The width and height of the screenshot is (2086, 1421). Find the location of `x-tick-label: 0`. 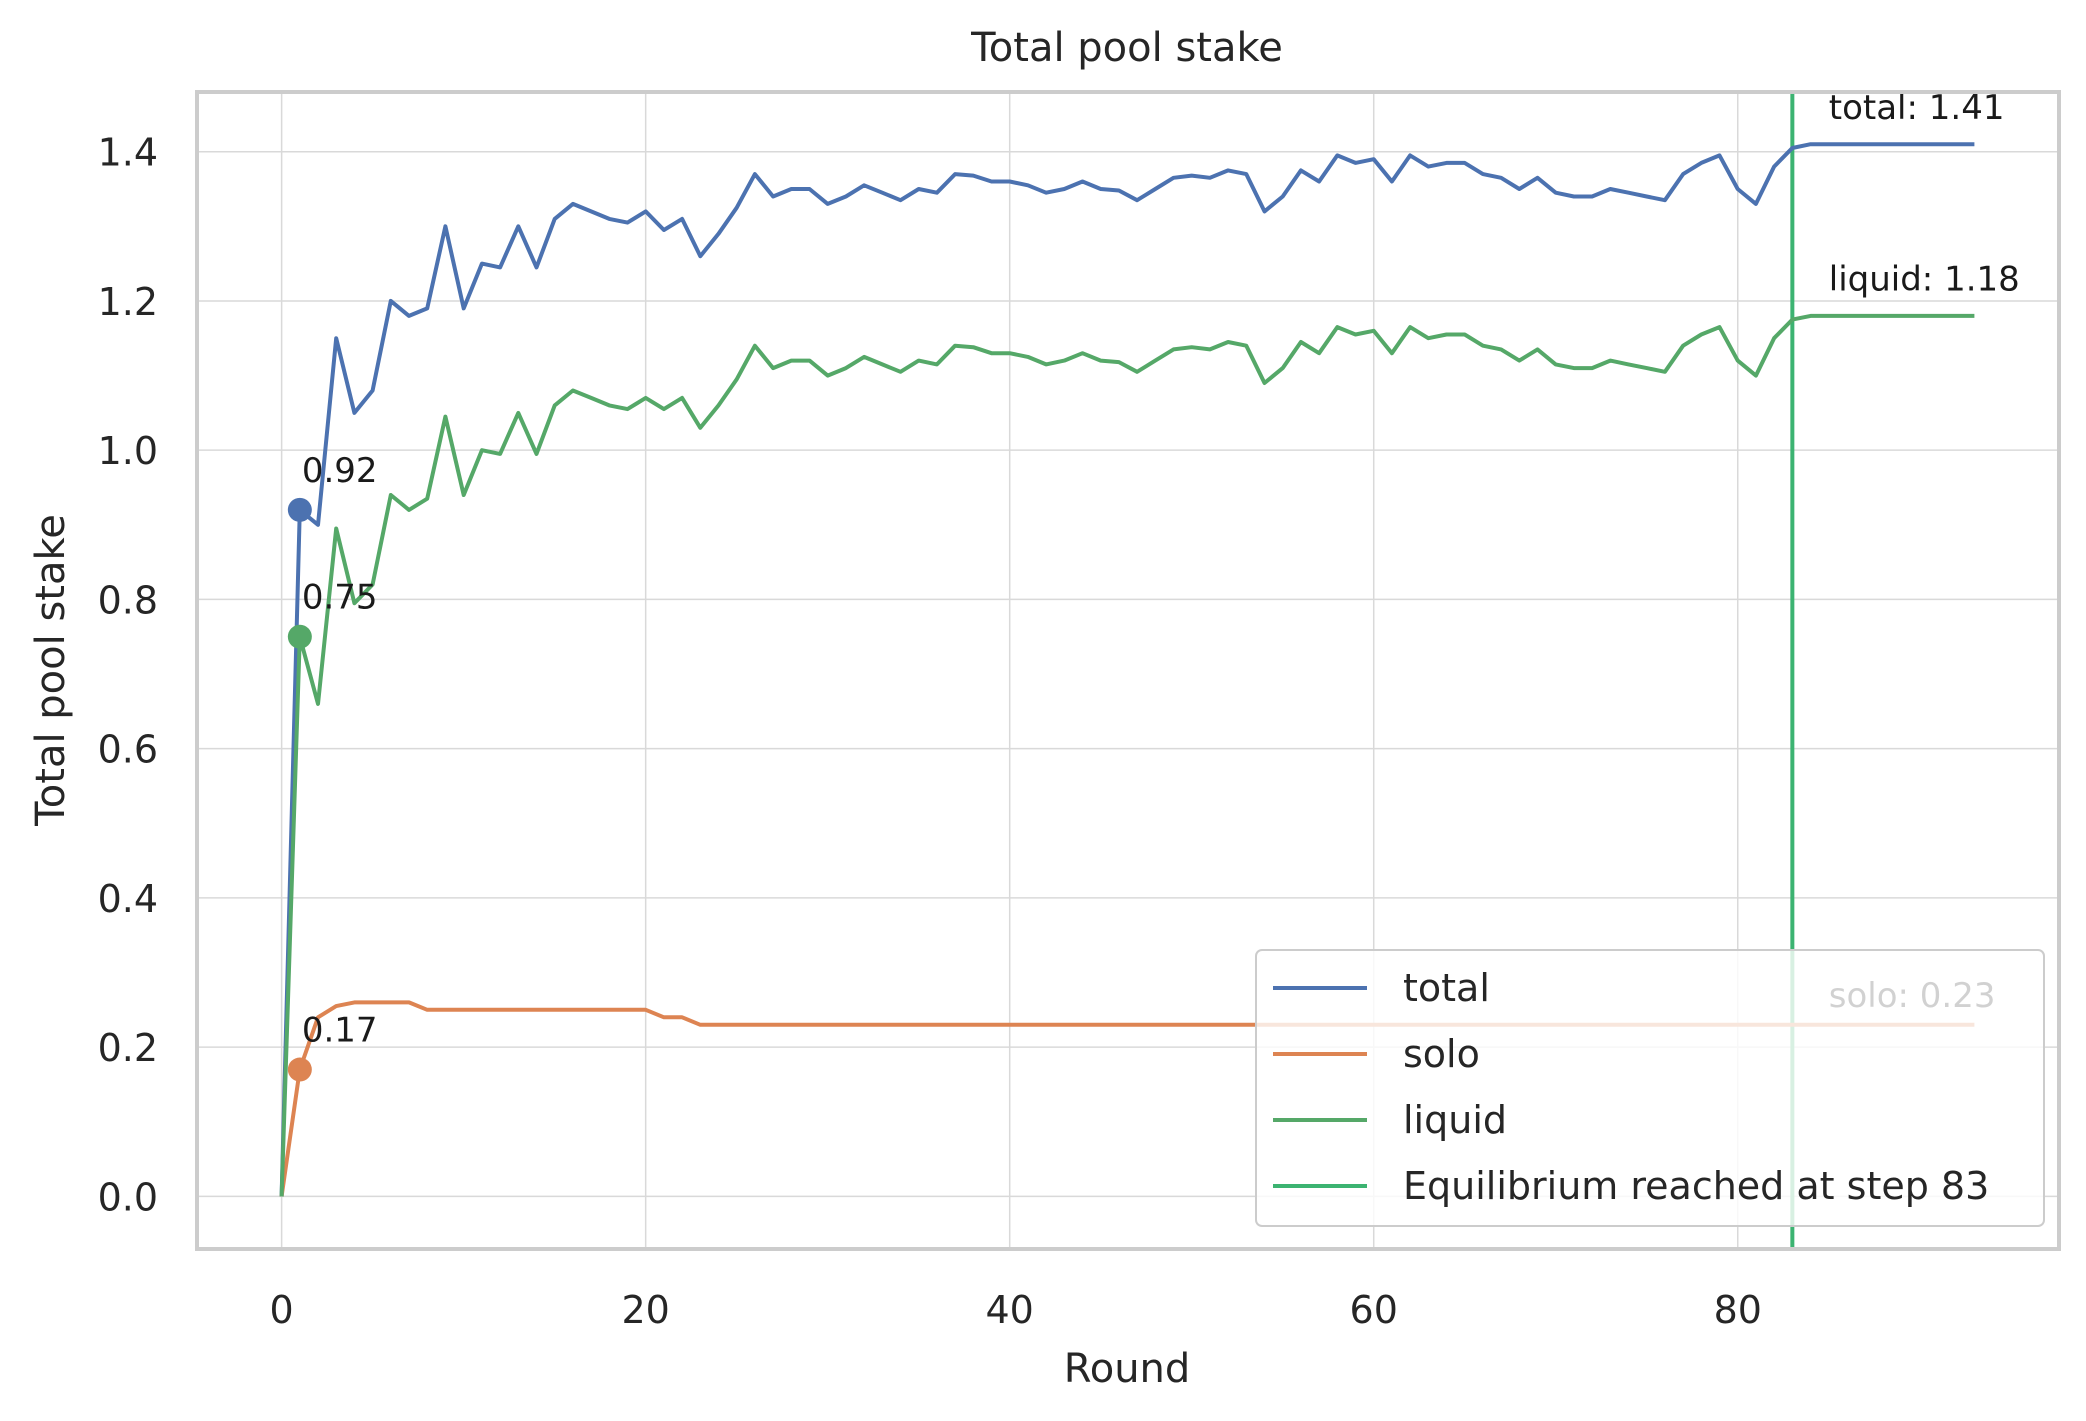

x-tick-label: 0 is located at coordinates (282, 1310).